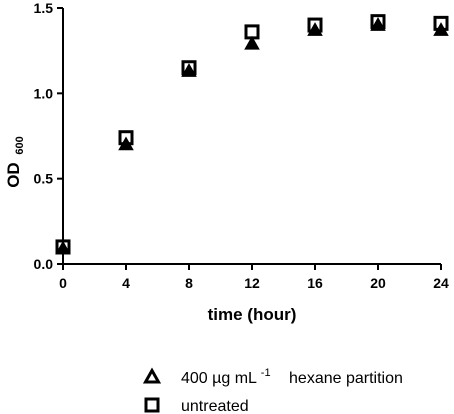  What do you see at coordinates (63, 283) in the screenshot?
I see `x-tick-label: 0` at bounding box center [63, 283].